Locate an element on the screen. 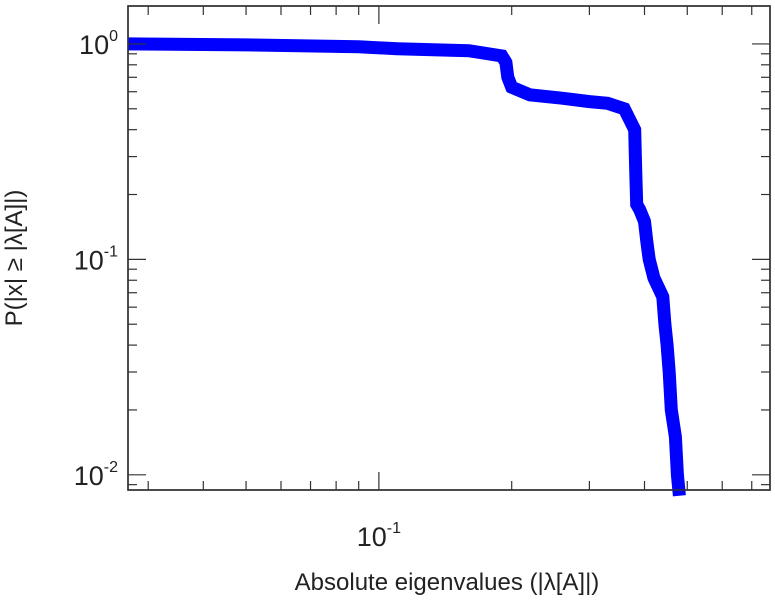  x-axis-title: Absolute eigenvalues (|λ[A]|) is located at coordinates (447, 582).